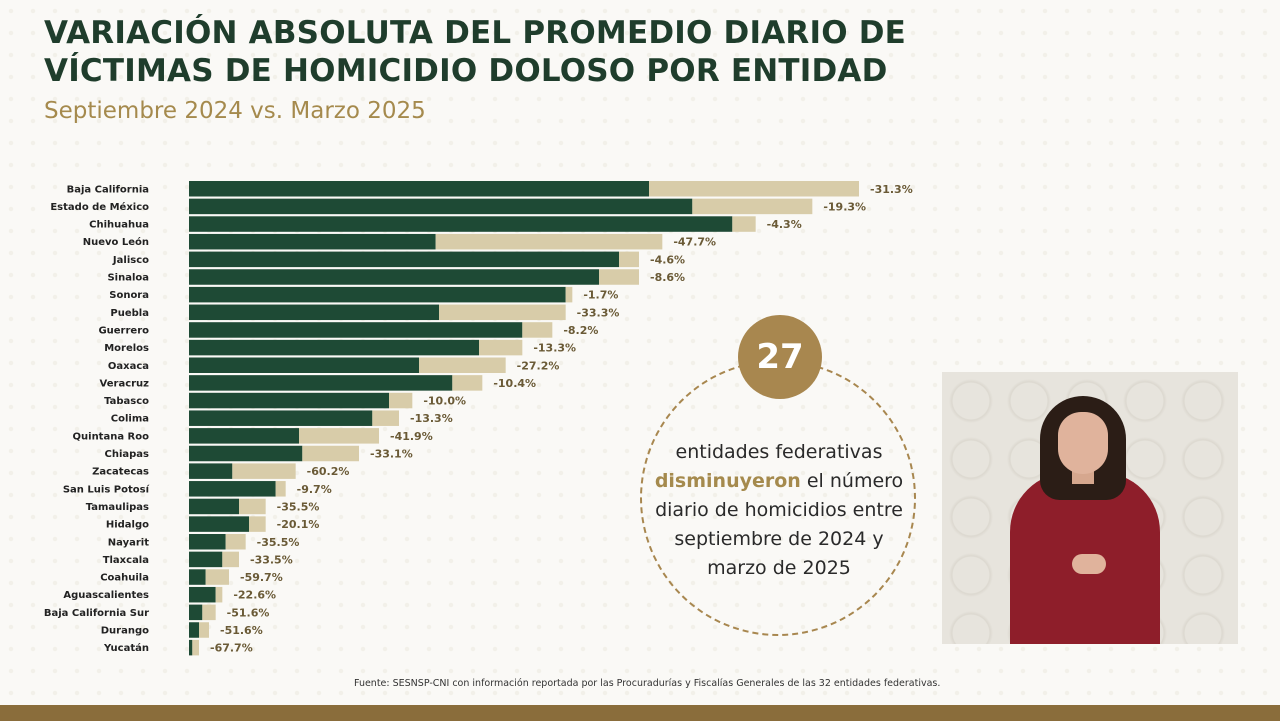 The height and width of the screenshot is (721, 1280). I want to click on category-label-puebla: Puebla, so click(129, 313).